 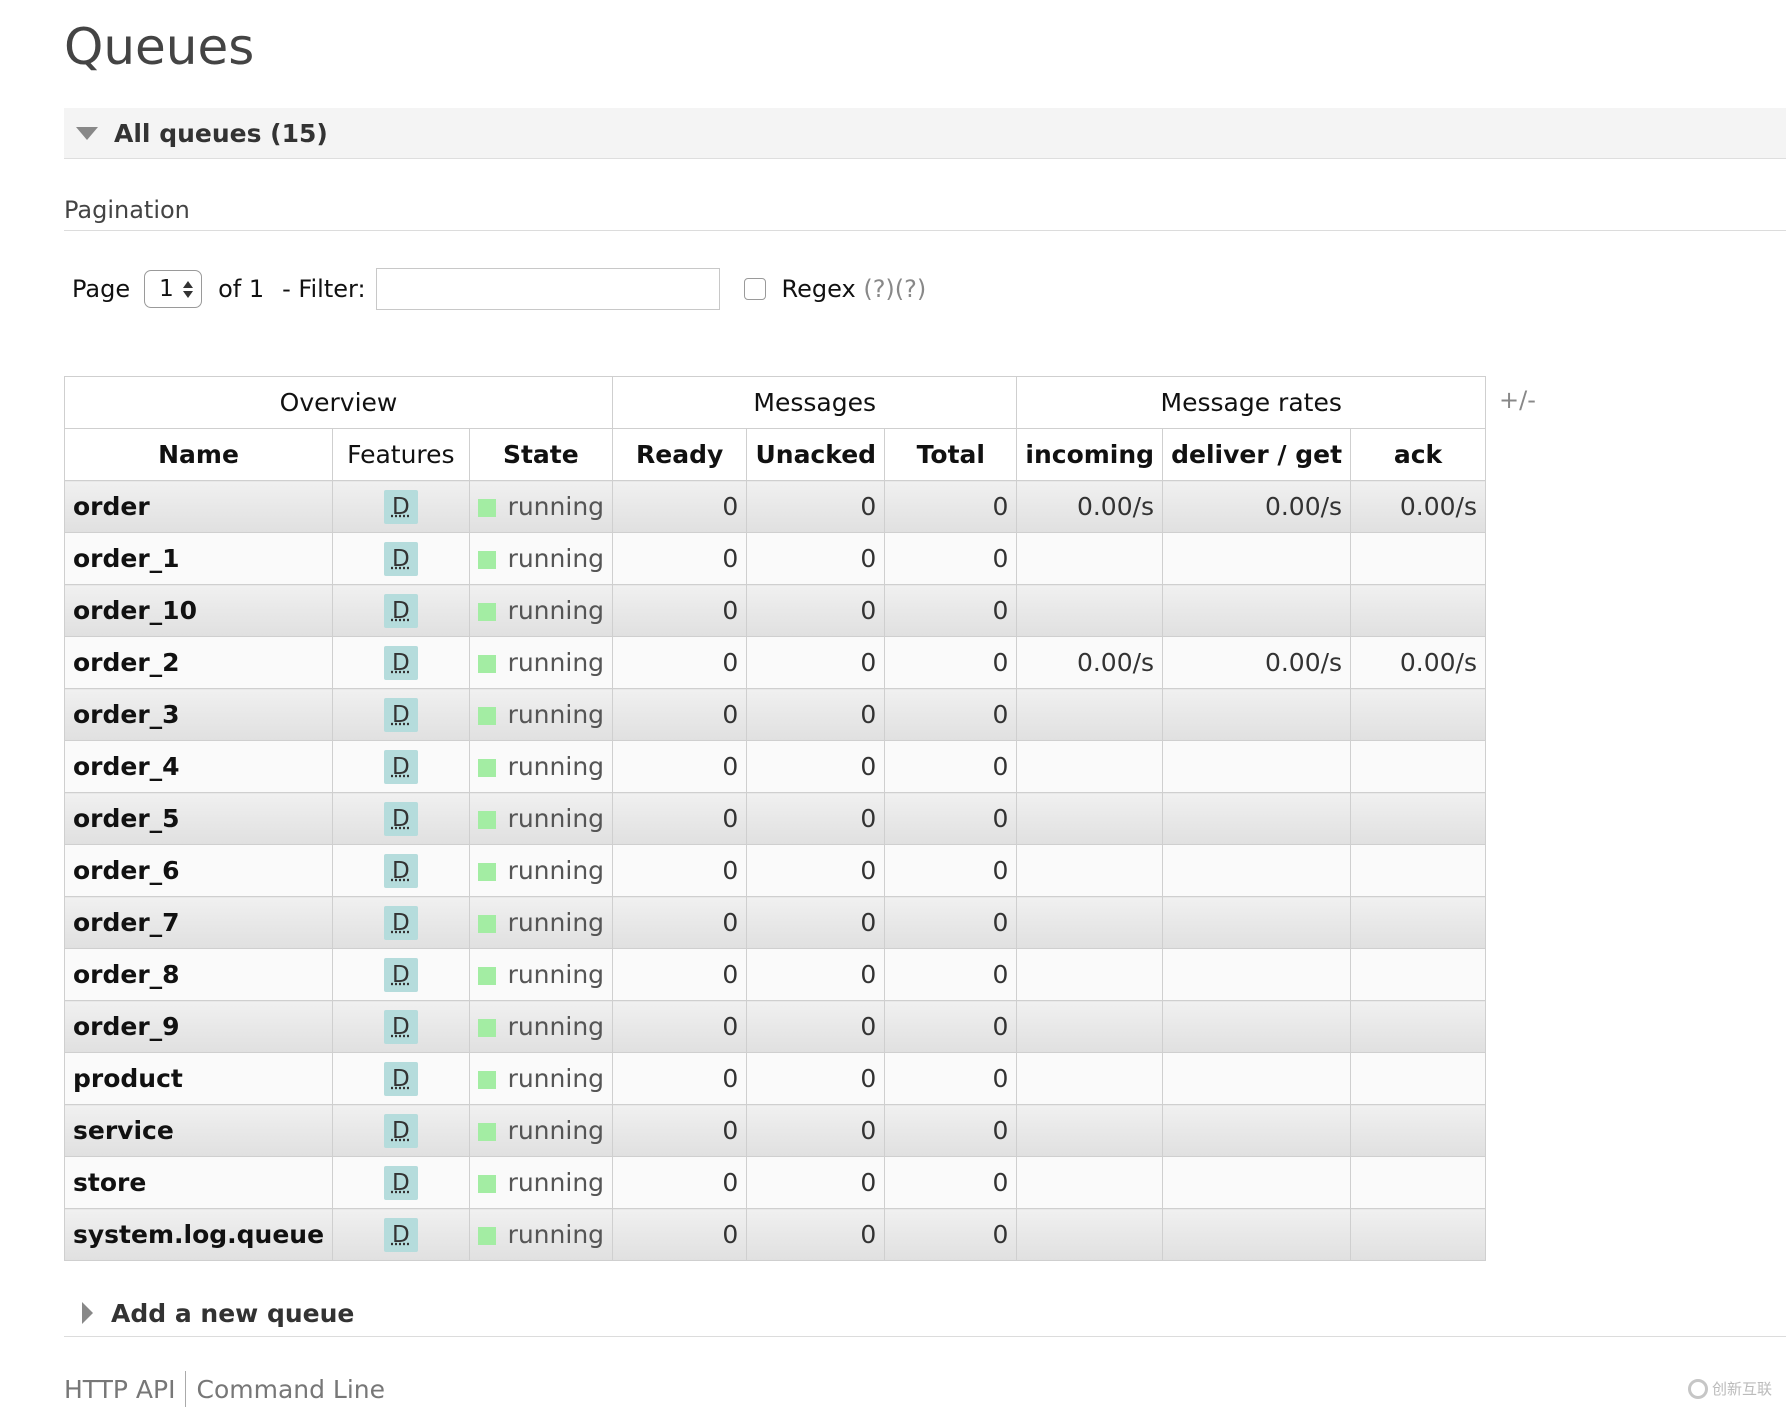 What do you see at coordinates (1517, 400) in the screenshot?
I see `toggle-columns-button: +/-` at bounding box center [1517, 400].